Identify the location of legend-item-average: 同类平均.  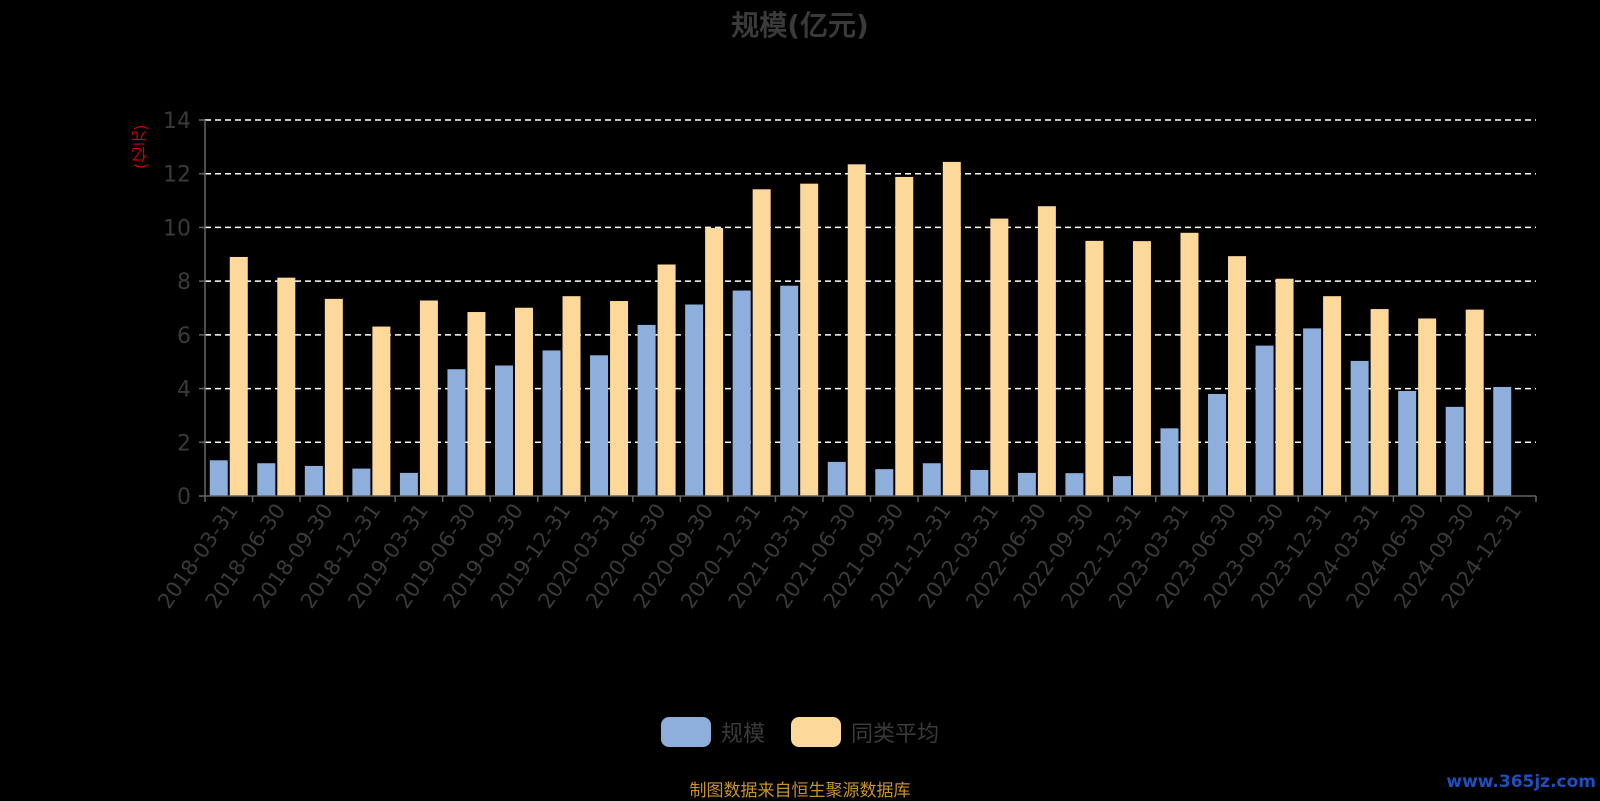
(865, 732).